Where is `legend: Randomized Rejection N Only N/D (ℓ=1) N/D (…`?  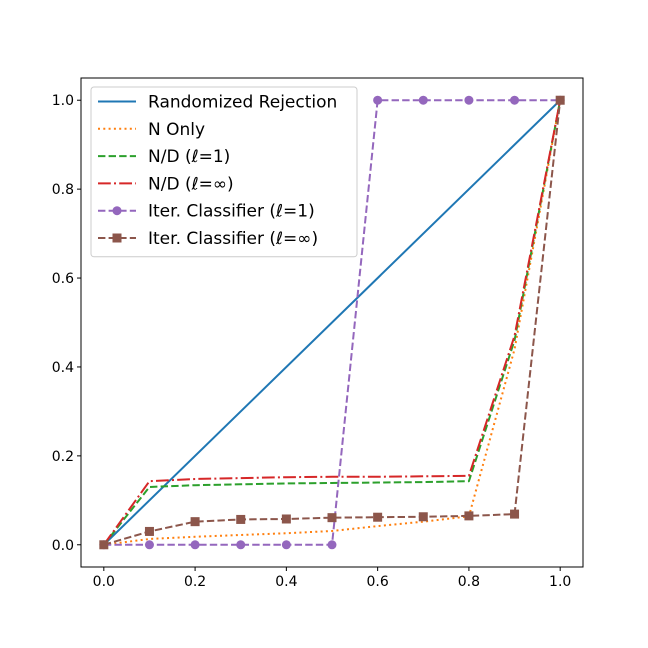 legend: Randomized Rejection N Only N/D (ℓ=1) N/D (… is located at coordinates (224, 172).